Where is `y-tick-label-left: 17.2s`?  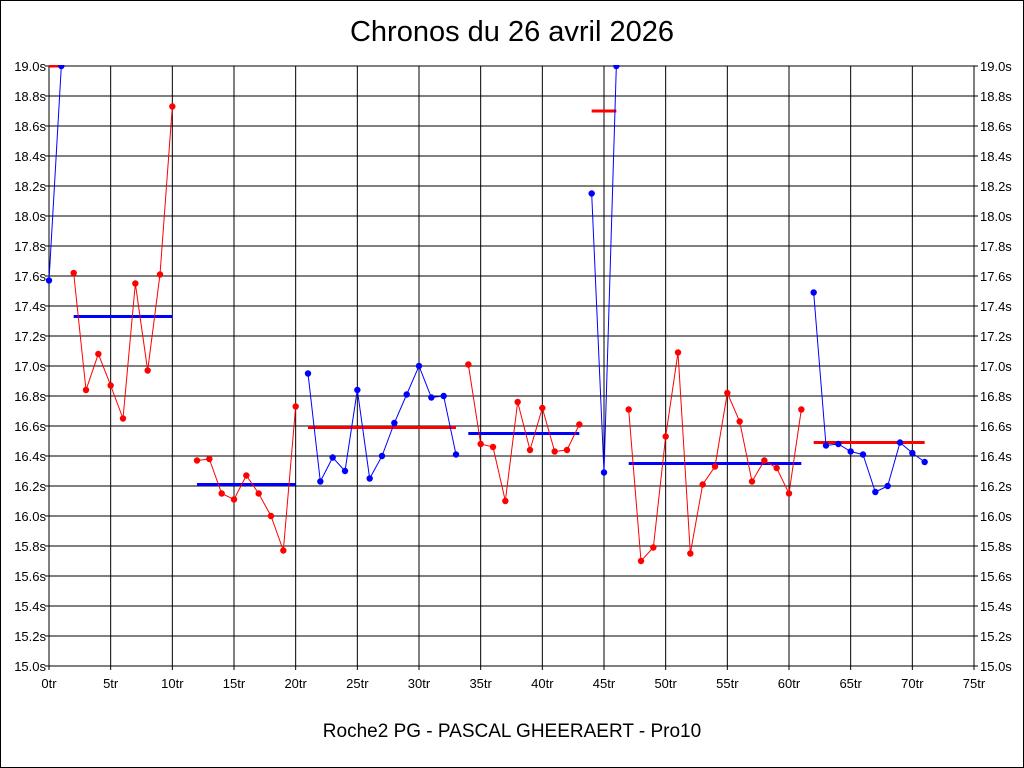 y-tick-label-left: 17.2s is located at coordinates (30, 336).